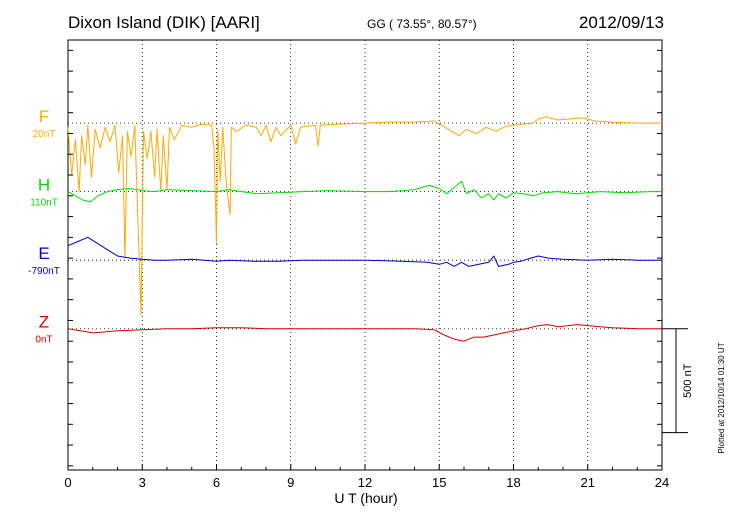  What do you see at coordinates (44, 203) in the screenshot?
I see `series-baseline-label-H: 110nT` at bounding box center [44, 203].